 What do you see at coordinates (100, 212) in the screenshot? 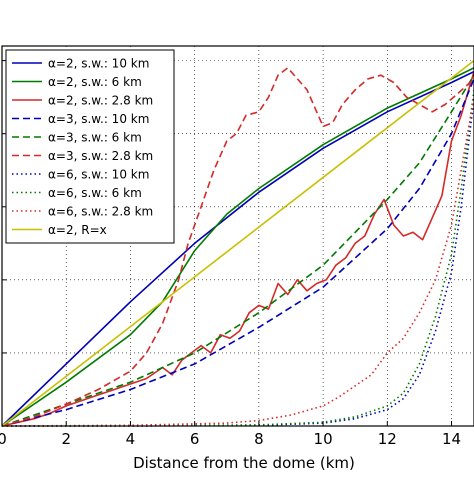
I see `legend-label: α=6, s.w.: 2.8 km` at bounding box center [100, 212].